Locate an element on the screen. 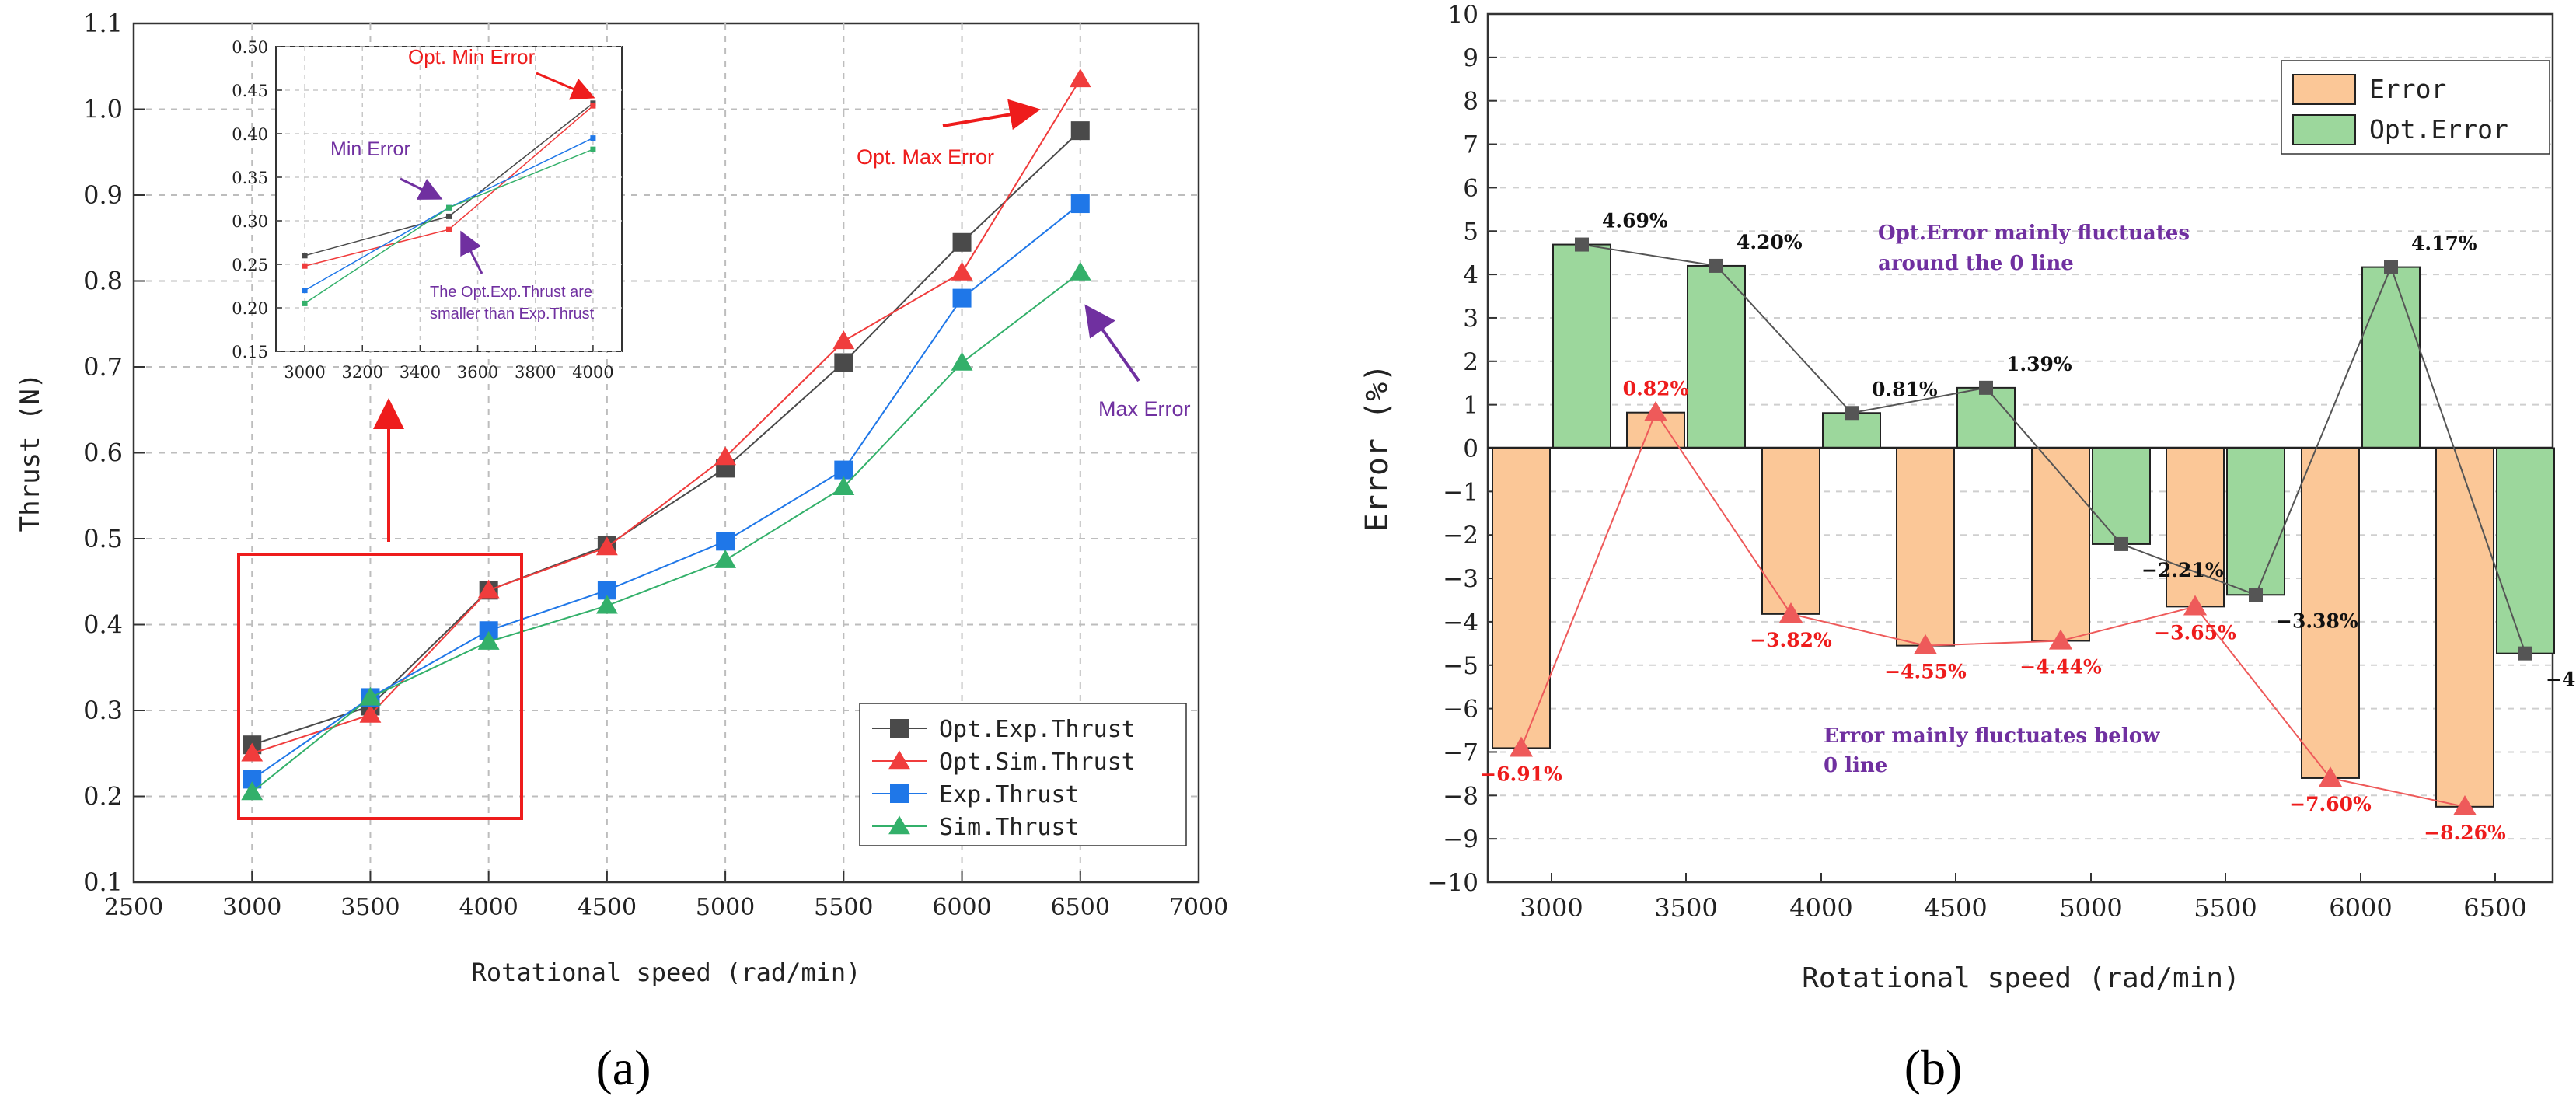 Image resolution: width=2576 pixels, height=1096 pixels. x-tick-label: 5000 is located at coordinates (726, 907).